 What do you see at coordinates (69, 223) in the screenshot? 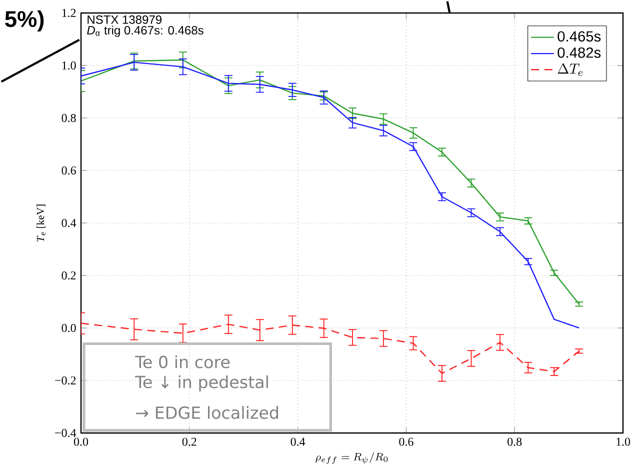
I see `y-tick-label: 0.4` at bounding box center [69, 223].